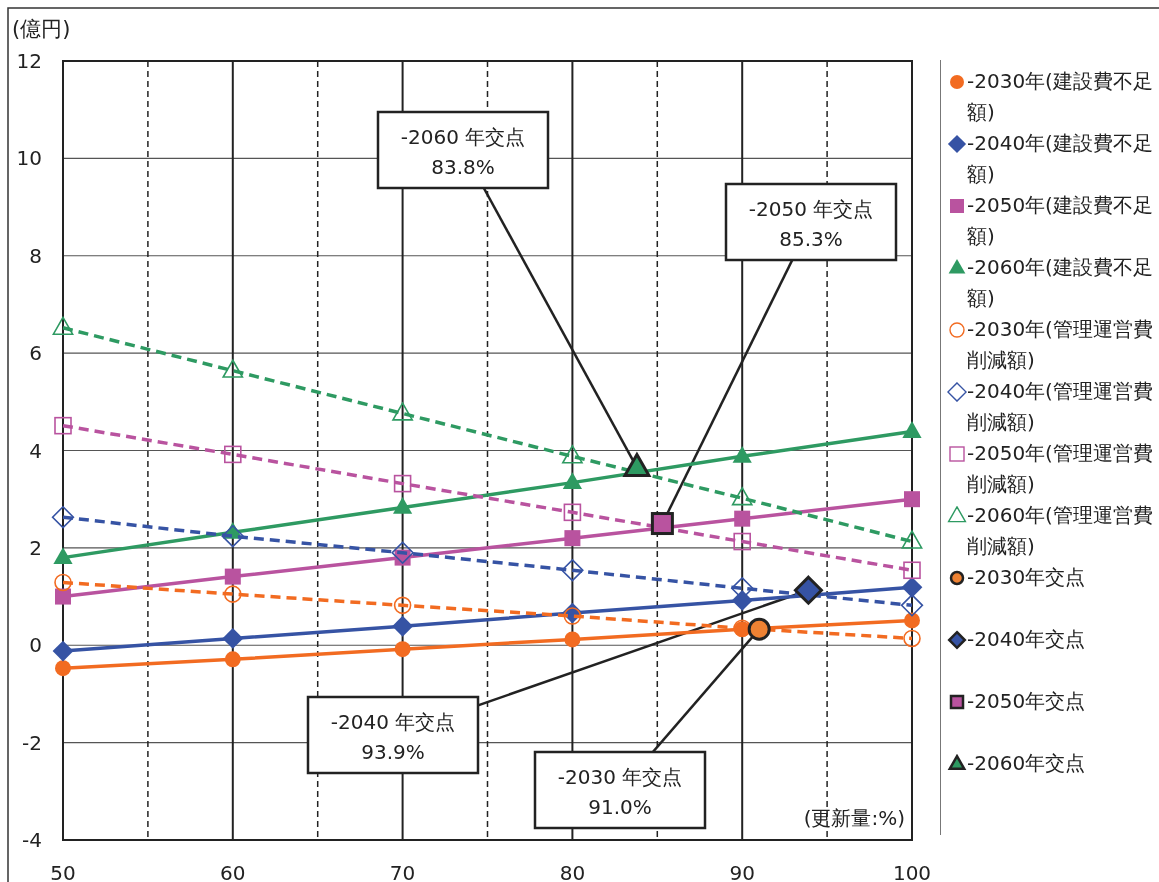  I want to click on annotation: -2040 年交点 93.9%, so click(393, 737).